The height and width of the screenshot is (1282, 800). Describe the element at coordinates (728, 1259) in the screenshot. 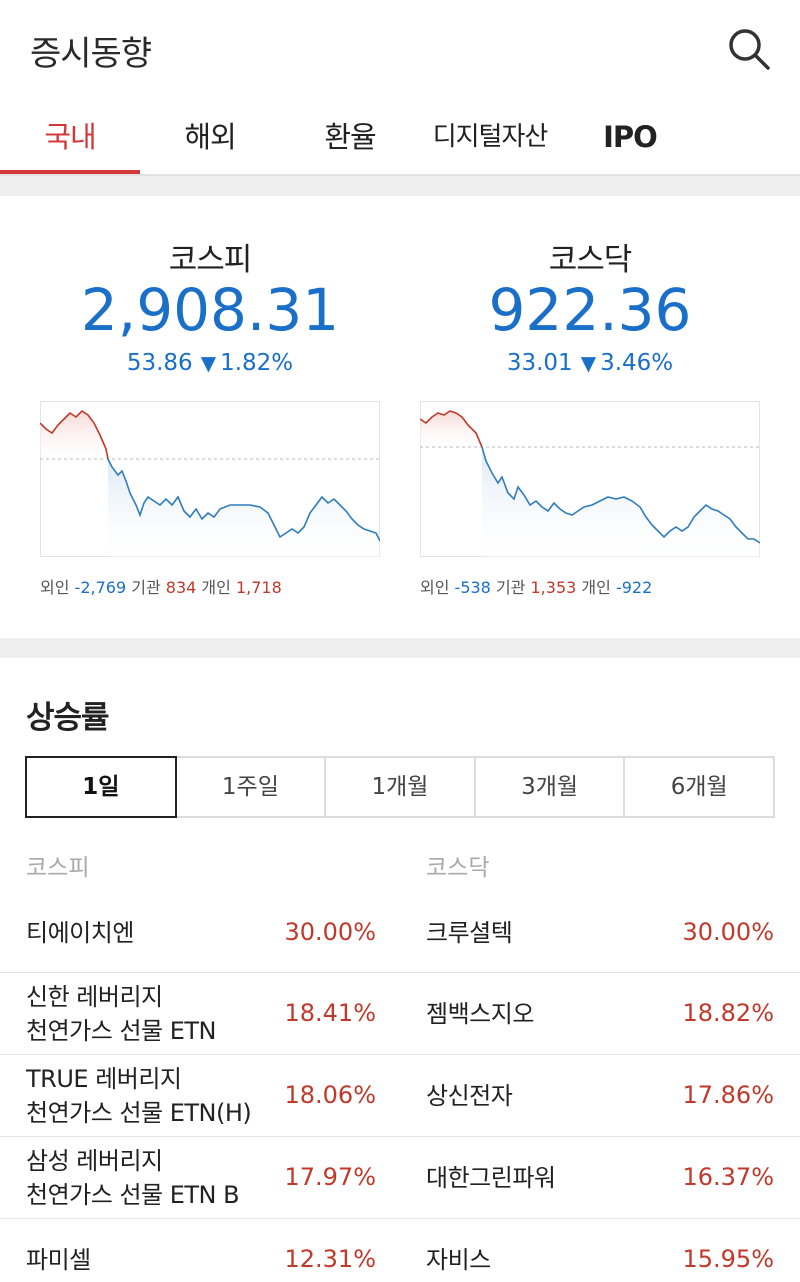

I see `kosdaq-stock-rate: 15.95%` at that location.